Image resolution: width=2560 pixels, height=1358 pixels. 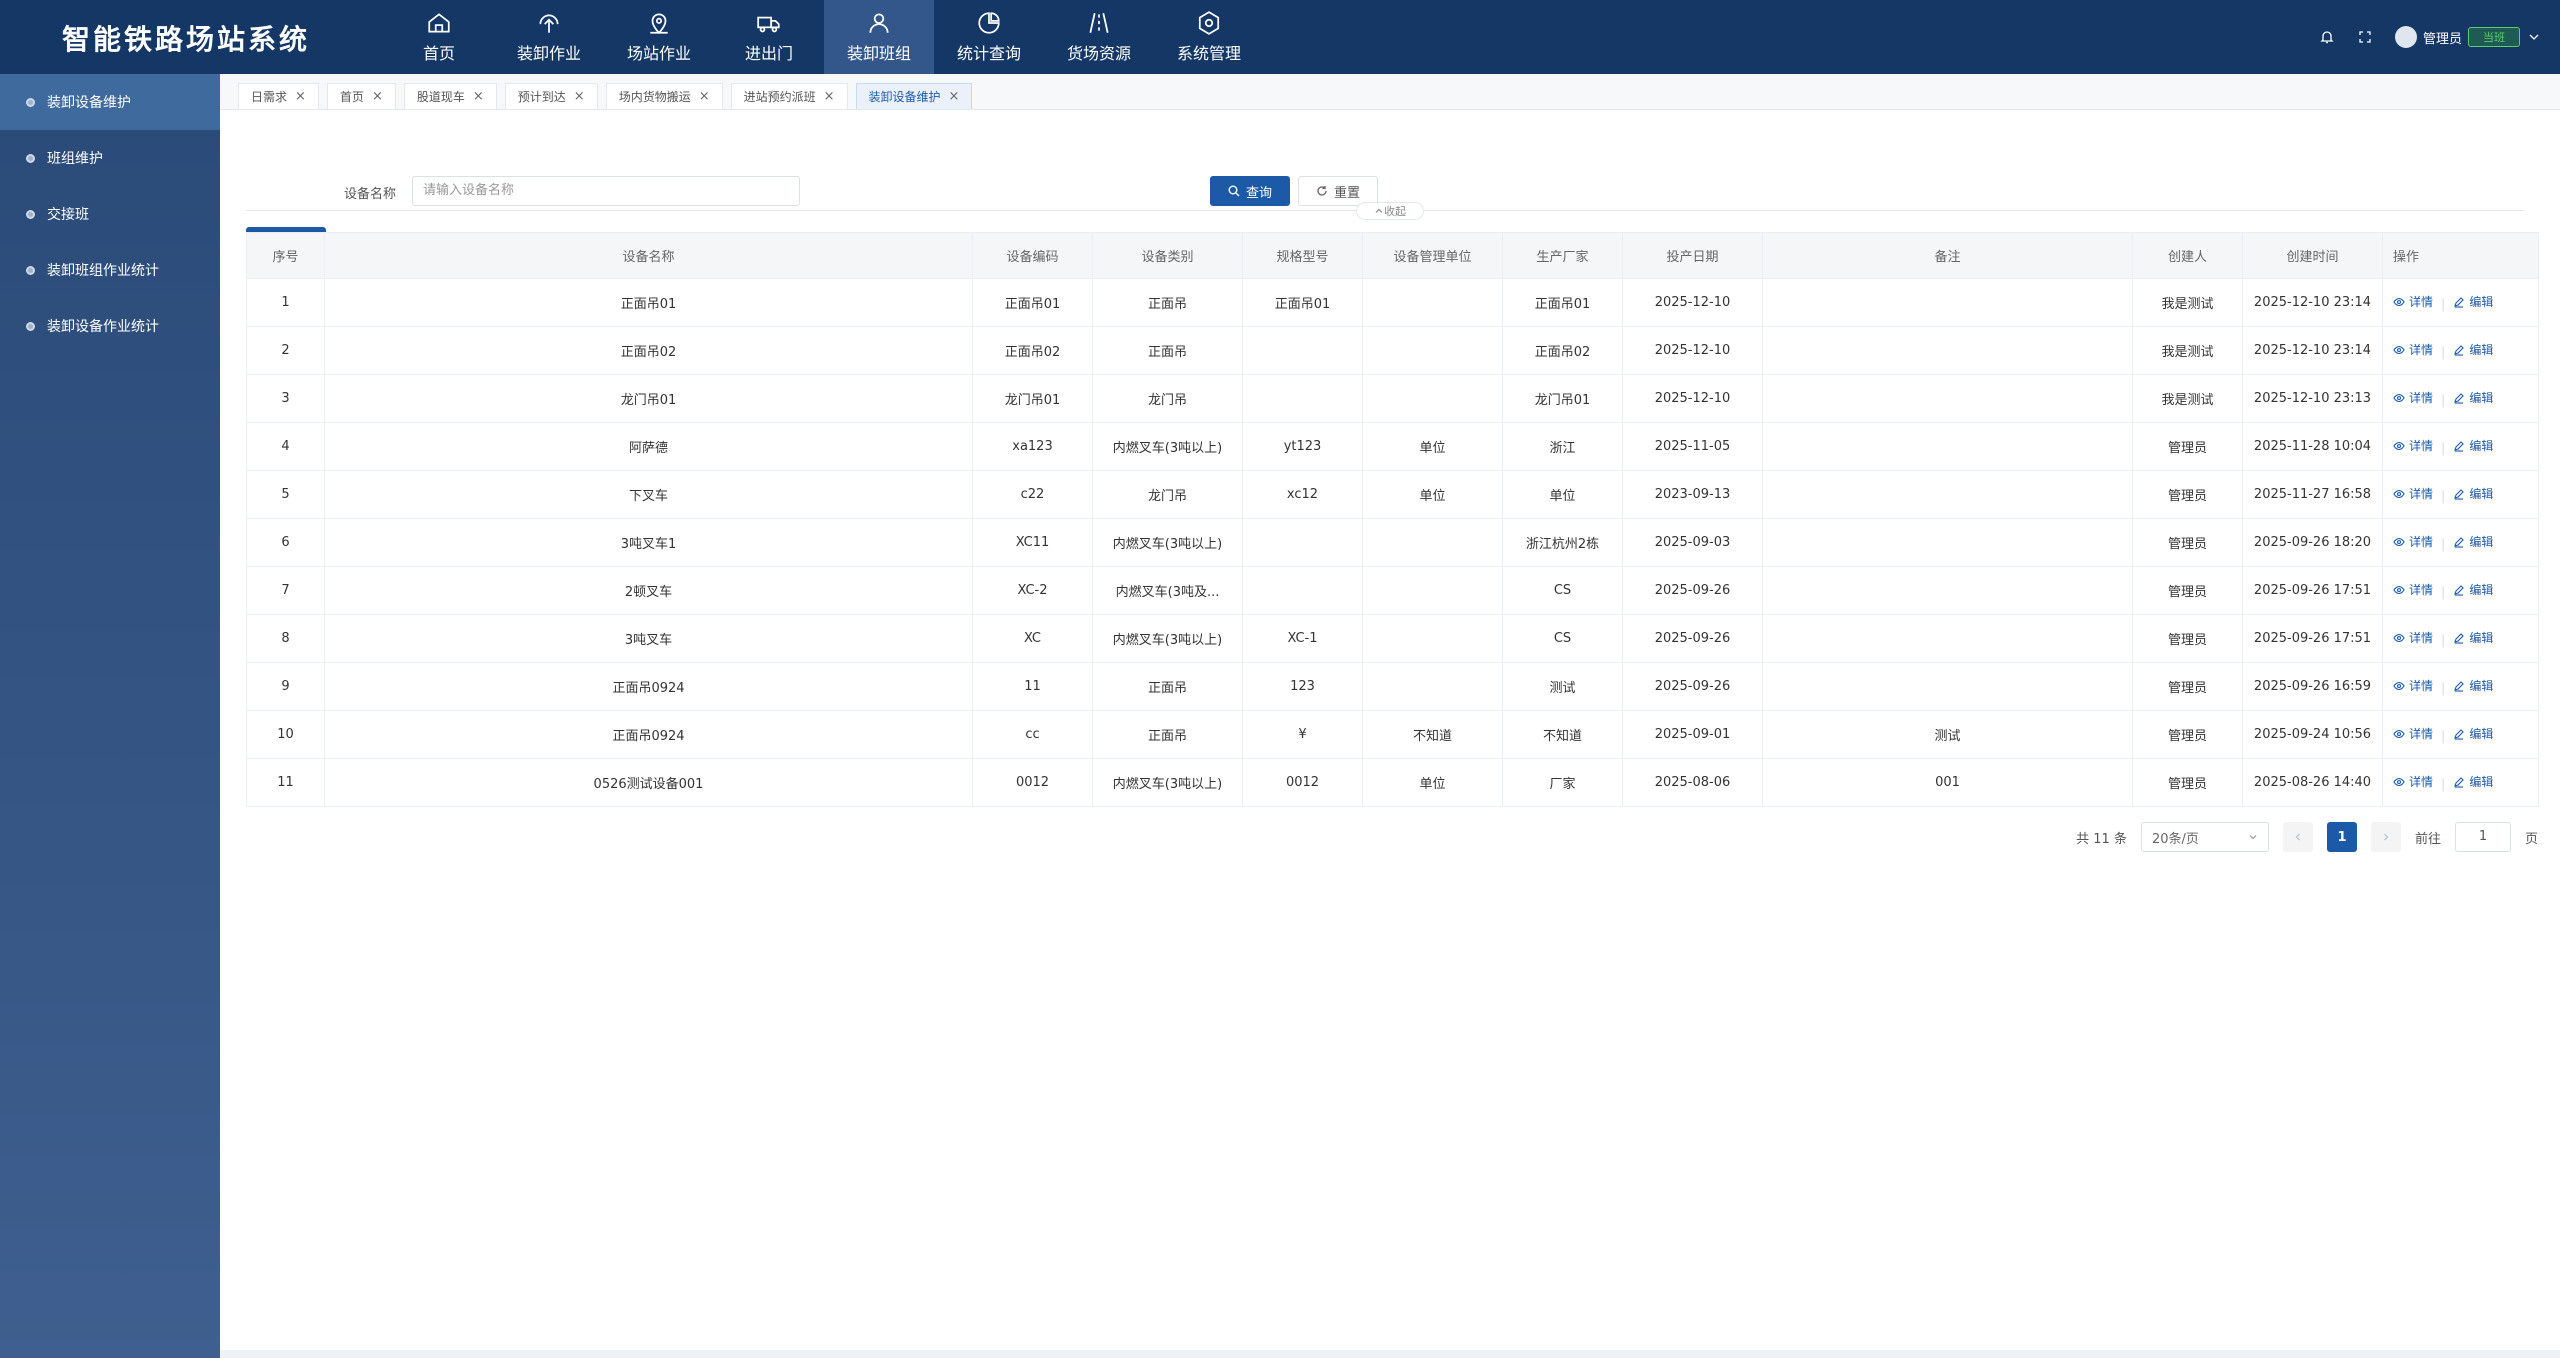 I want to click on sidebar-item-equipment-maintenance: 装卸设备维护, so click(x=110, y=102).